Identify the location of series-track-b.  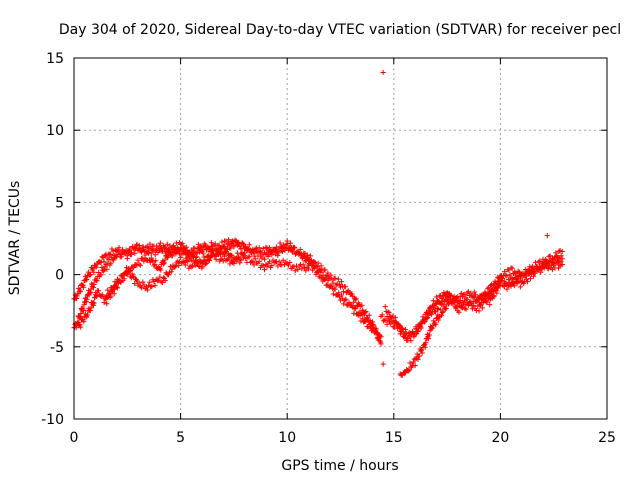
(227, 289).